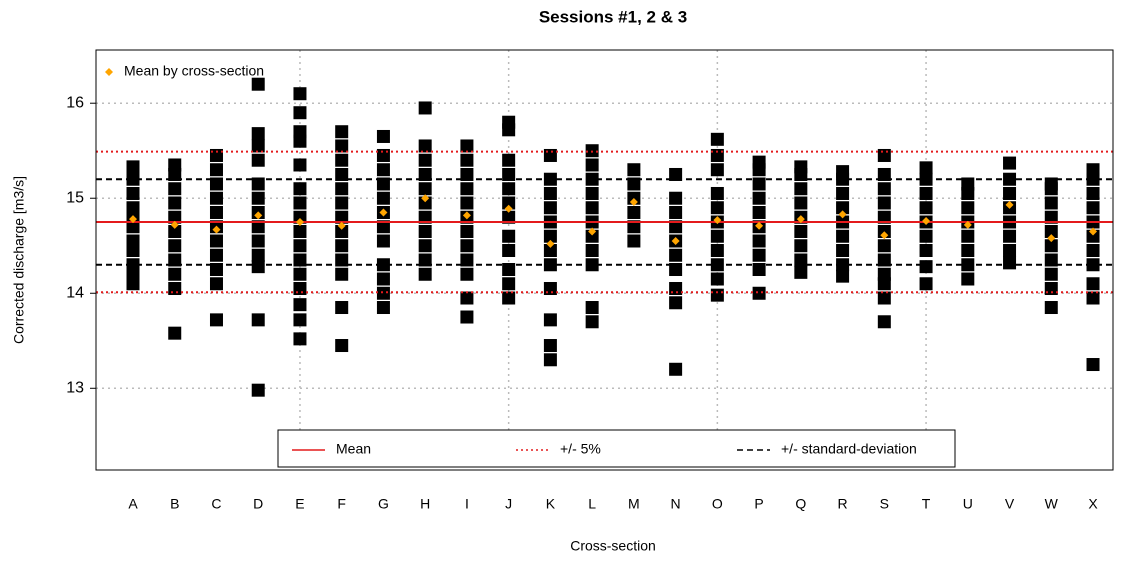 This screenshot has height=566, width=1123. What do you see at coordinates (968, 504) in the screenshot?
I see `x-tick-label: U` at bounding box center [968, 504].